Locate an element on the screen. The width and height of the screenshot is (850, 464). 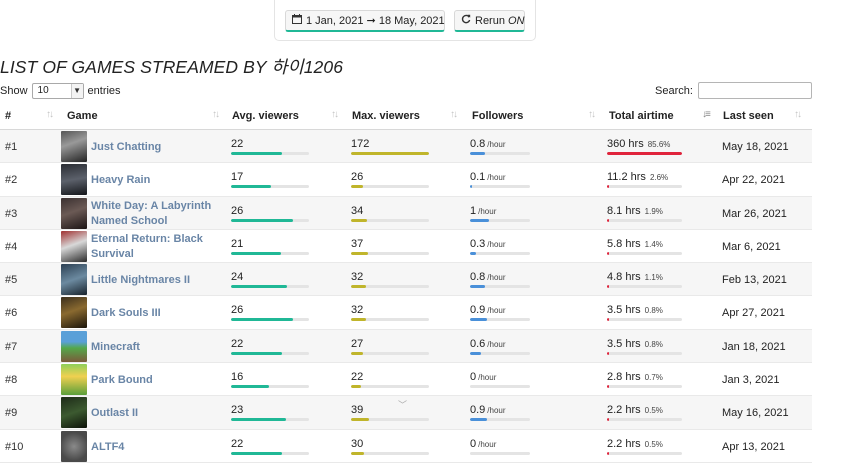
max-viewers-value: 30 is located at coordinates (357, 443).